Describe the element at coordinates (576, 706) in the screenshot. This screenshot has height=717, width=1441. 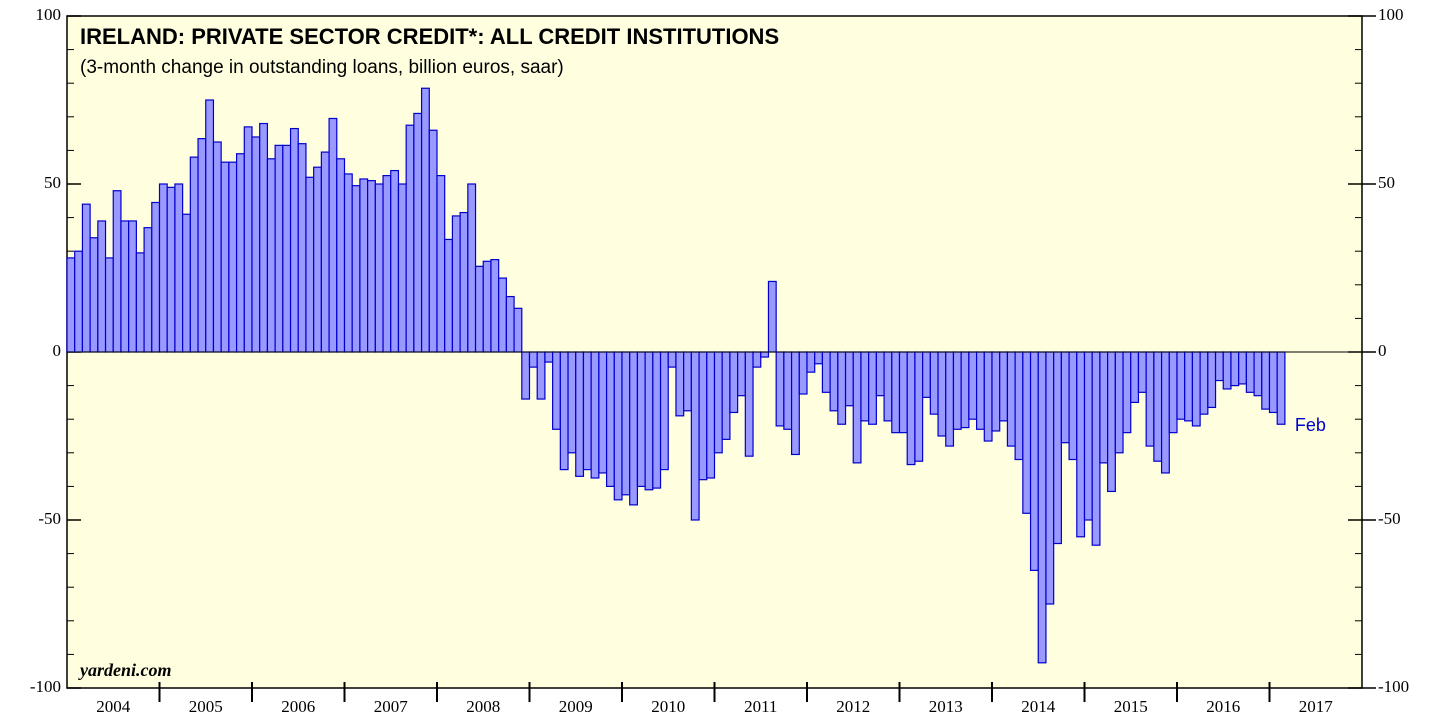
I see `x-tick-label: 2009` at that location.